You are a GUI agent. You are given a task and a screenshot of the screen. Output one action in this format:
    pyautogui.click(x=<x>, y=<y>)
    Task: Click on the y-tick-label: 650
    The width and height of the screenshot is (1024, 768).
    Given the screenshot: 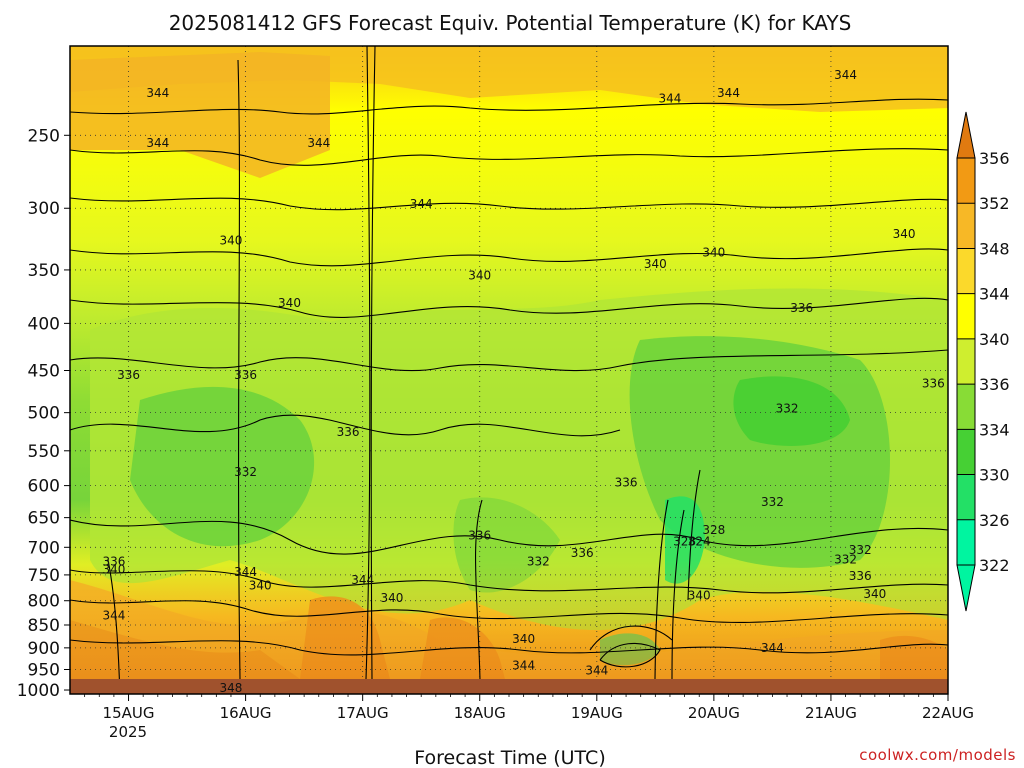 What is the action you would take?
    pyautogui.click(x=44, y=519)
    